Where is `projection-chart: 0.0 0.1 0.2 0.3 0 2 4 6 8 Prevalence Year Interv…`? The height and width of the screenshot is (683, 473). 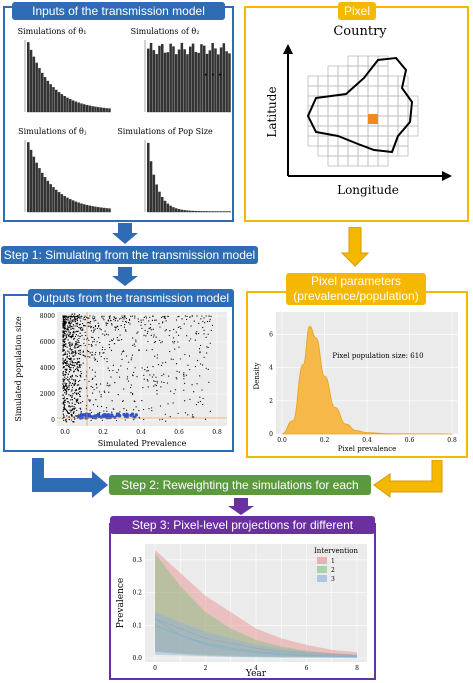
projection-chart: 0.0 0.1 0.2 0.3 0 2 4 6 8 Prevalence Year Interv… is located at coordinates (241, 611).